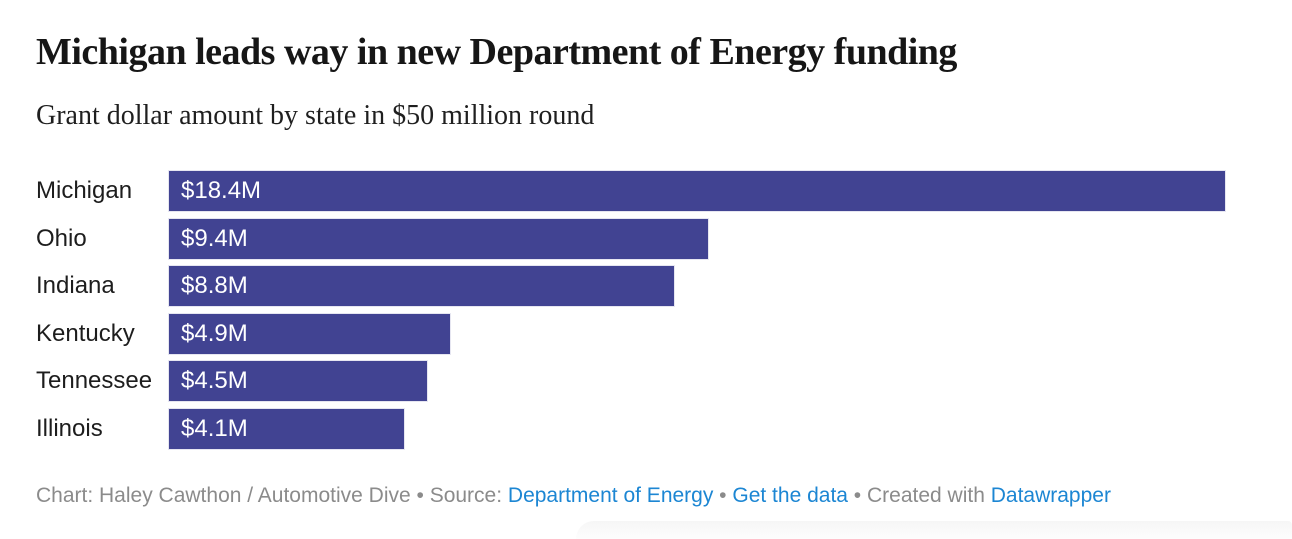 The height and width of the screenshot is (539, 1292). I want to click on bar-value-label: $18.4M, so click(221, 190).